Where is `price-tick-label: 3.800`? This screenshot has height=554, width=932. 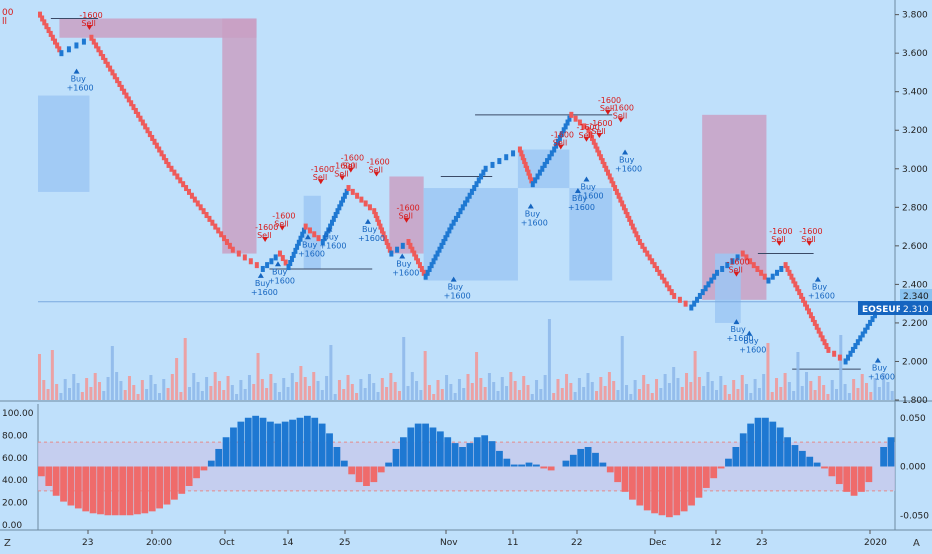 price-tick-label: 3.800 is located at coordinates (915, 16).